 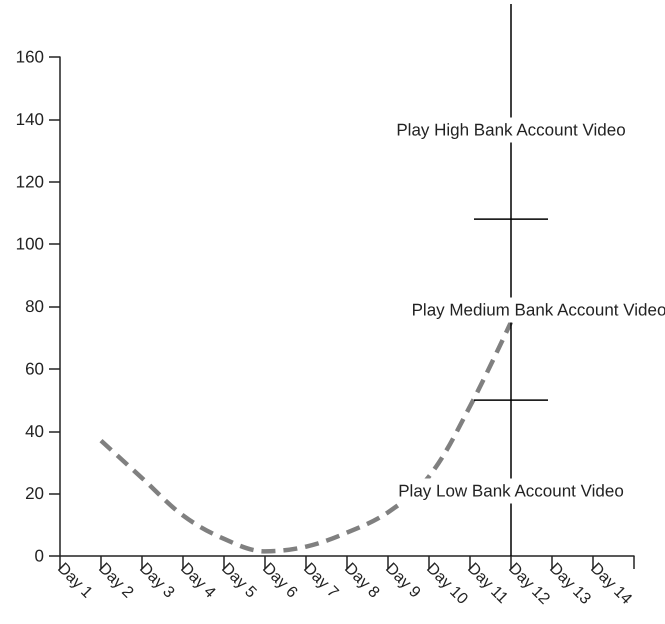 What do you see at coordinates (403, 581) in the screenshot?
I see `x-tick-label: Day 9` at bounding box center [403, 581].